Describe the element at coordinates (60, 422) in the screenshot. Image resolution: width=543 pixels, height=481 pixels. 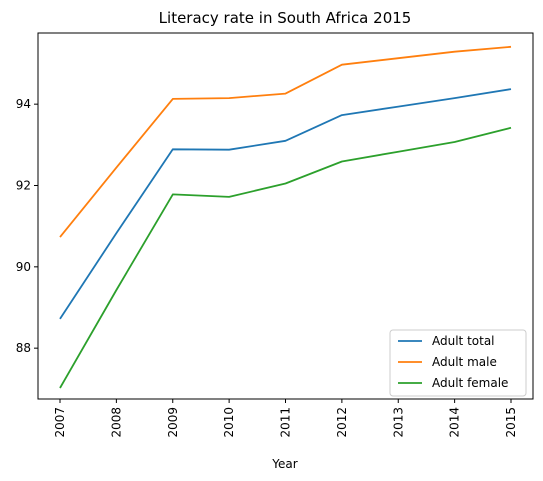
I see `x-tick-label: 2007` at that location.